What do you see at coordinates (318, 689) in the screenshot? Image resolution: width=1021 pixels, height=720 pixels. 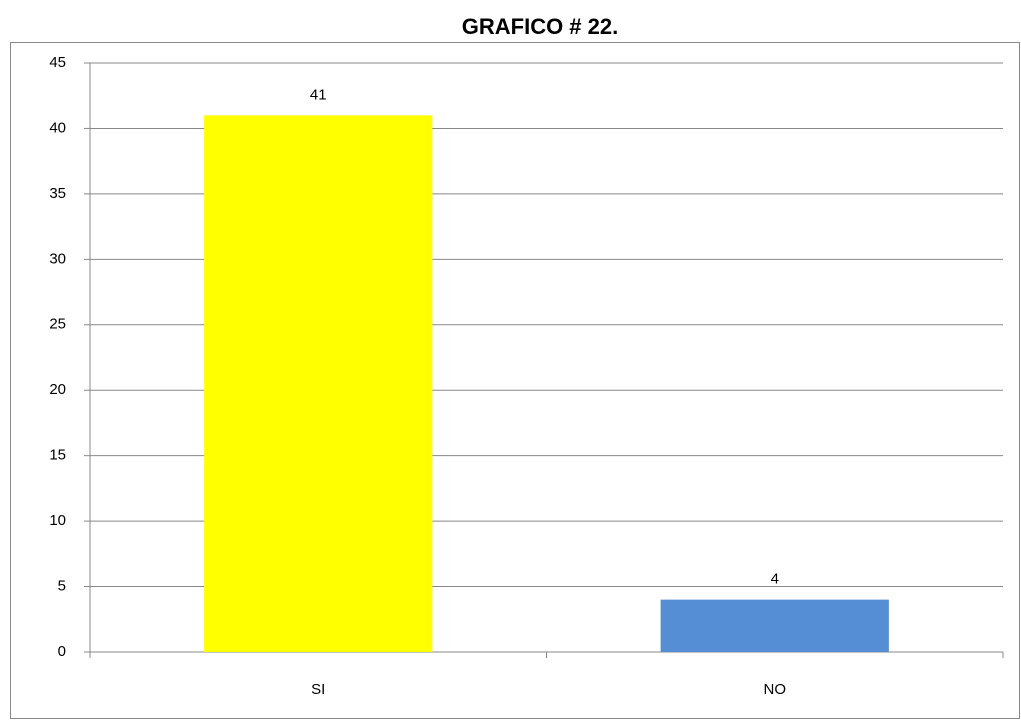 I see `x-tick-label: SI` at bounding box center [318, 689].